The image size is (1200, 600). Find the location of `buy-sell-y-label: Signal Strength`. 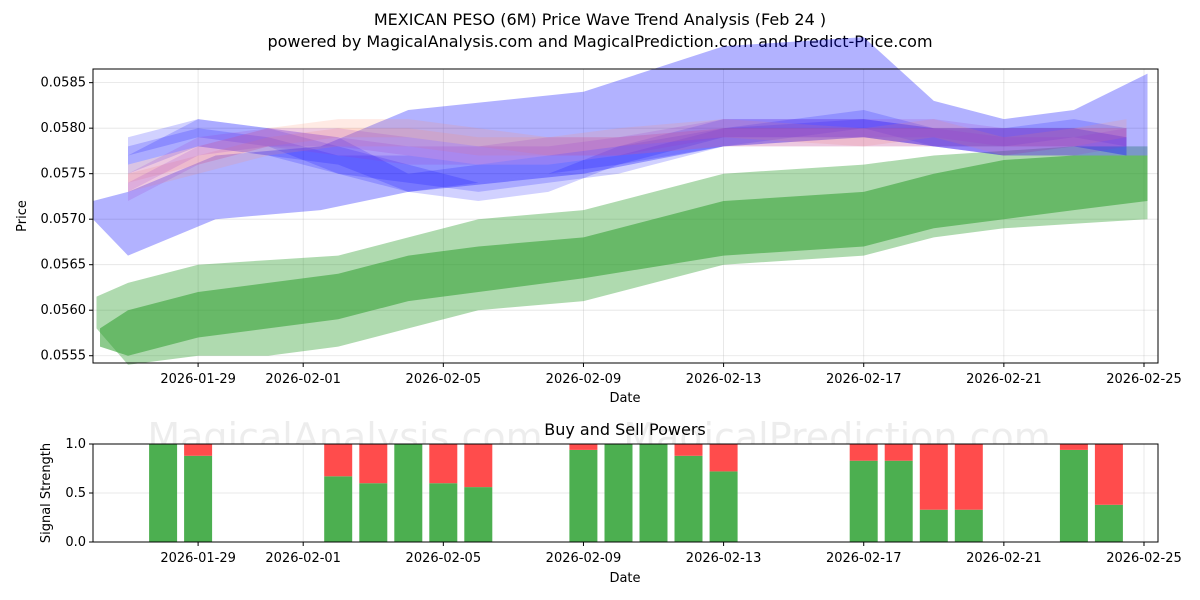

buy-sell-y-label: Signal Strength is located at coordinates (46, 493).